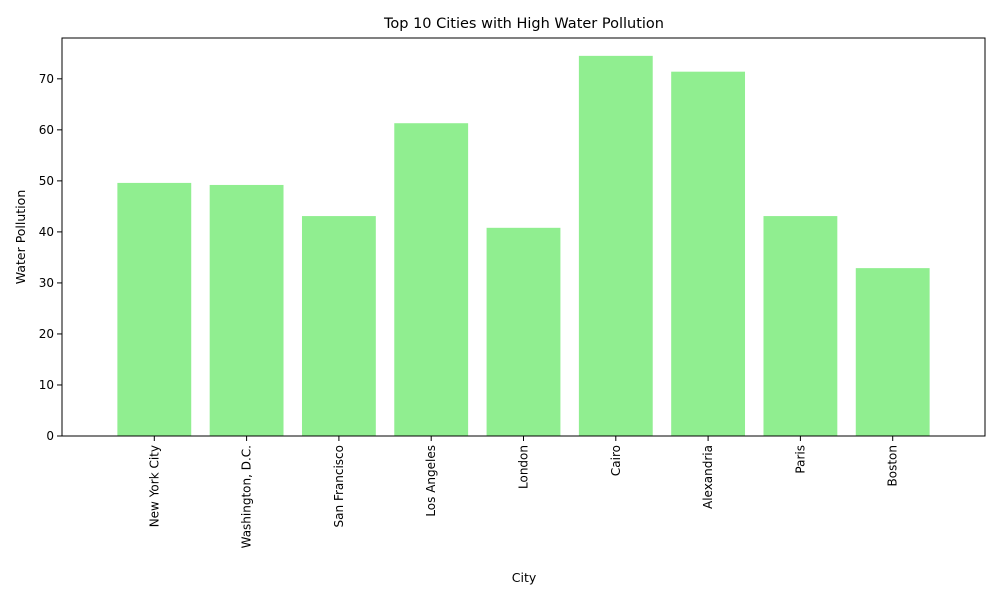 The height and width of the screenshot is (600, 1000). I want to click on x-tick-label: Los Angeles, so click(431, 481).